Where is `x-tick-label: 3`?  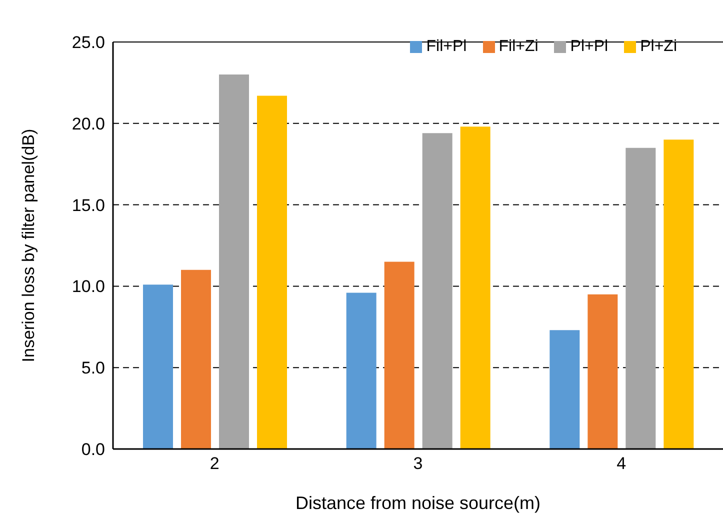
x-tick-label: 3 is located at coordinates (418, 464).